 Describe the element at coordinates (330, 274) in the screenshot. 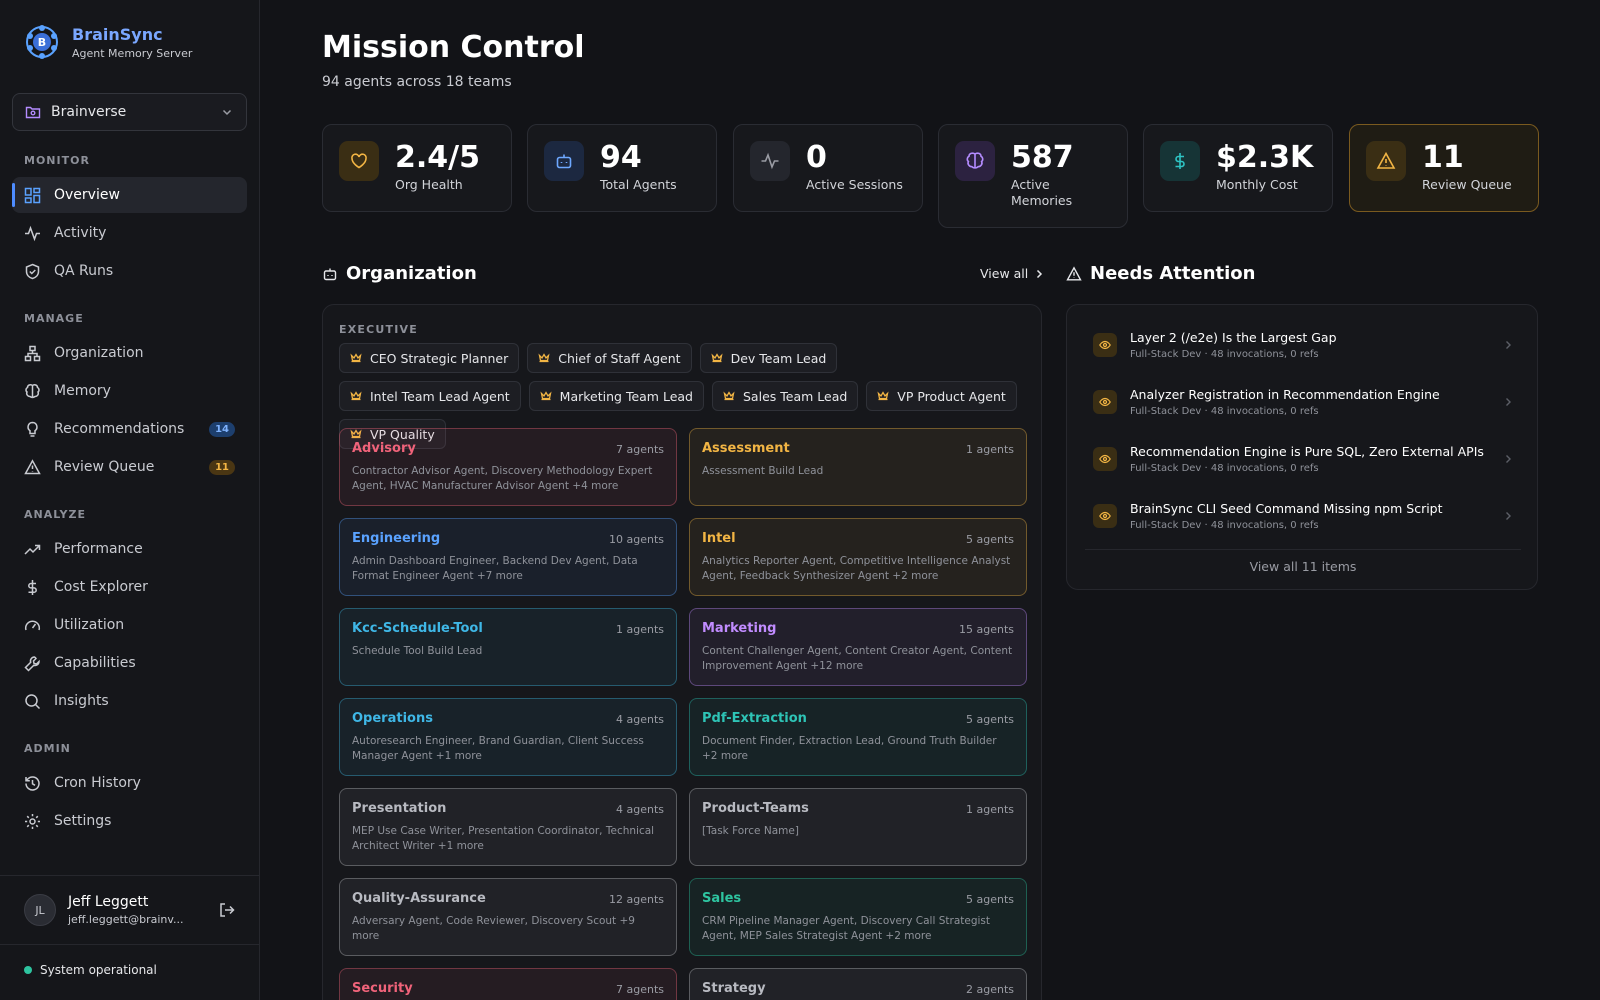

I see `bot-icon` at that location.